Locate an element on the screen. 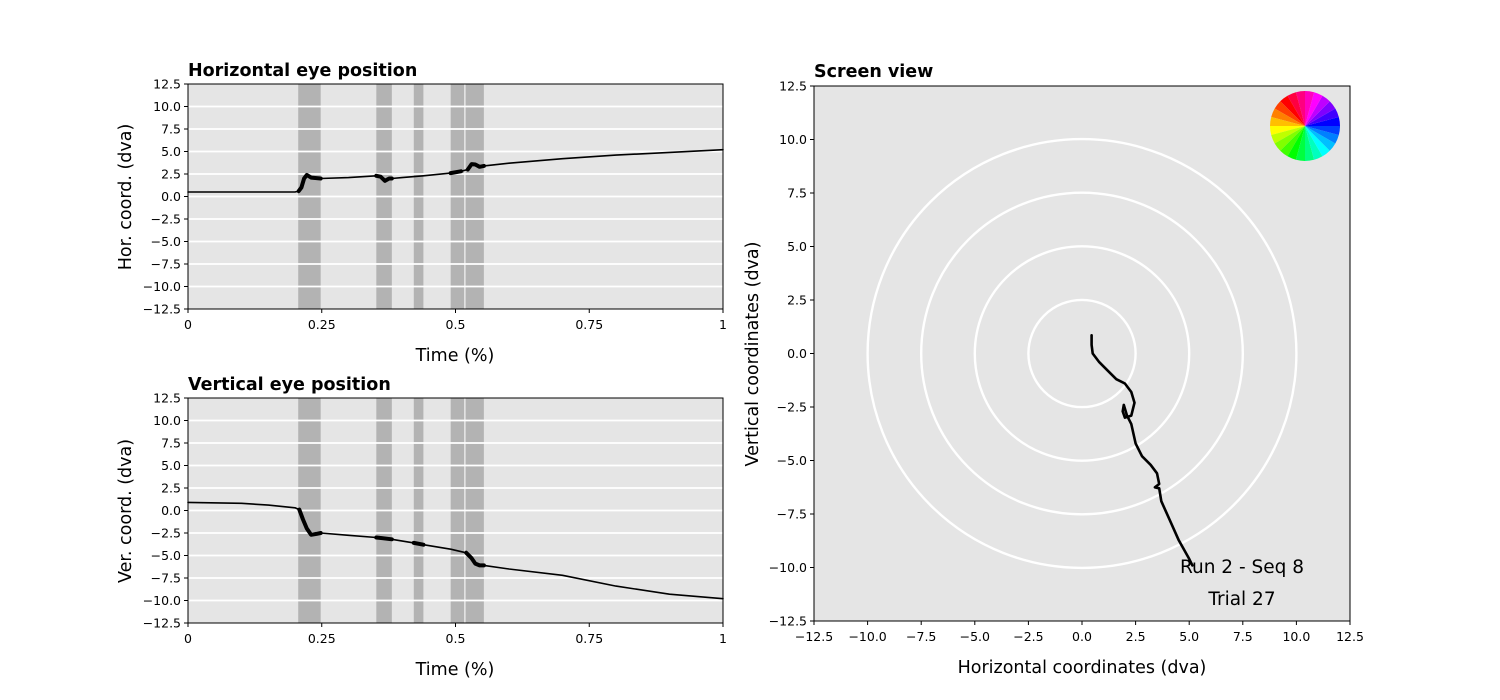 The height and width of the screenshot is (700, 1500). x-tick-label: 10.0 is located at coordinates (1296, 636).